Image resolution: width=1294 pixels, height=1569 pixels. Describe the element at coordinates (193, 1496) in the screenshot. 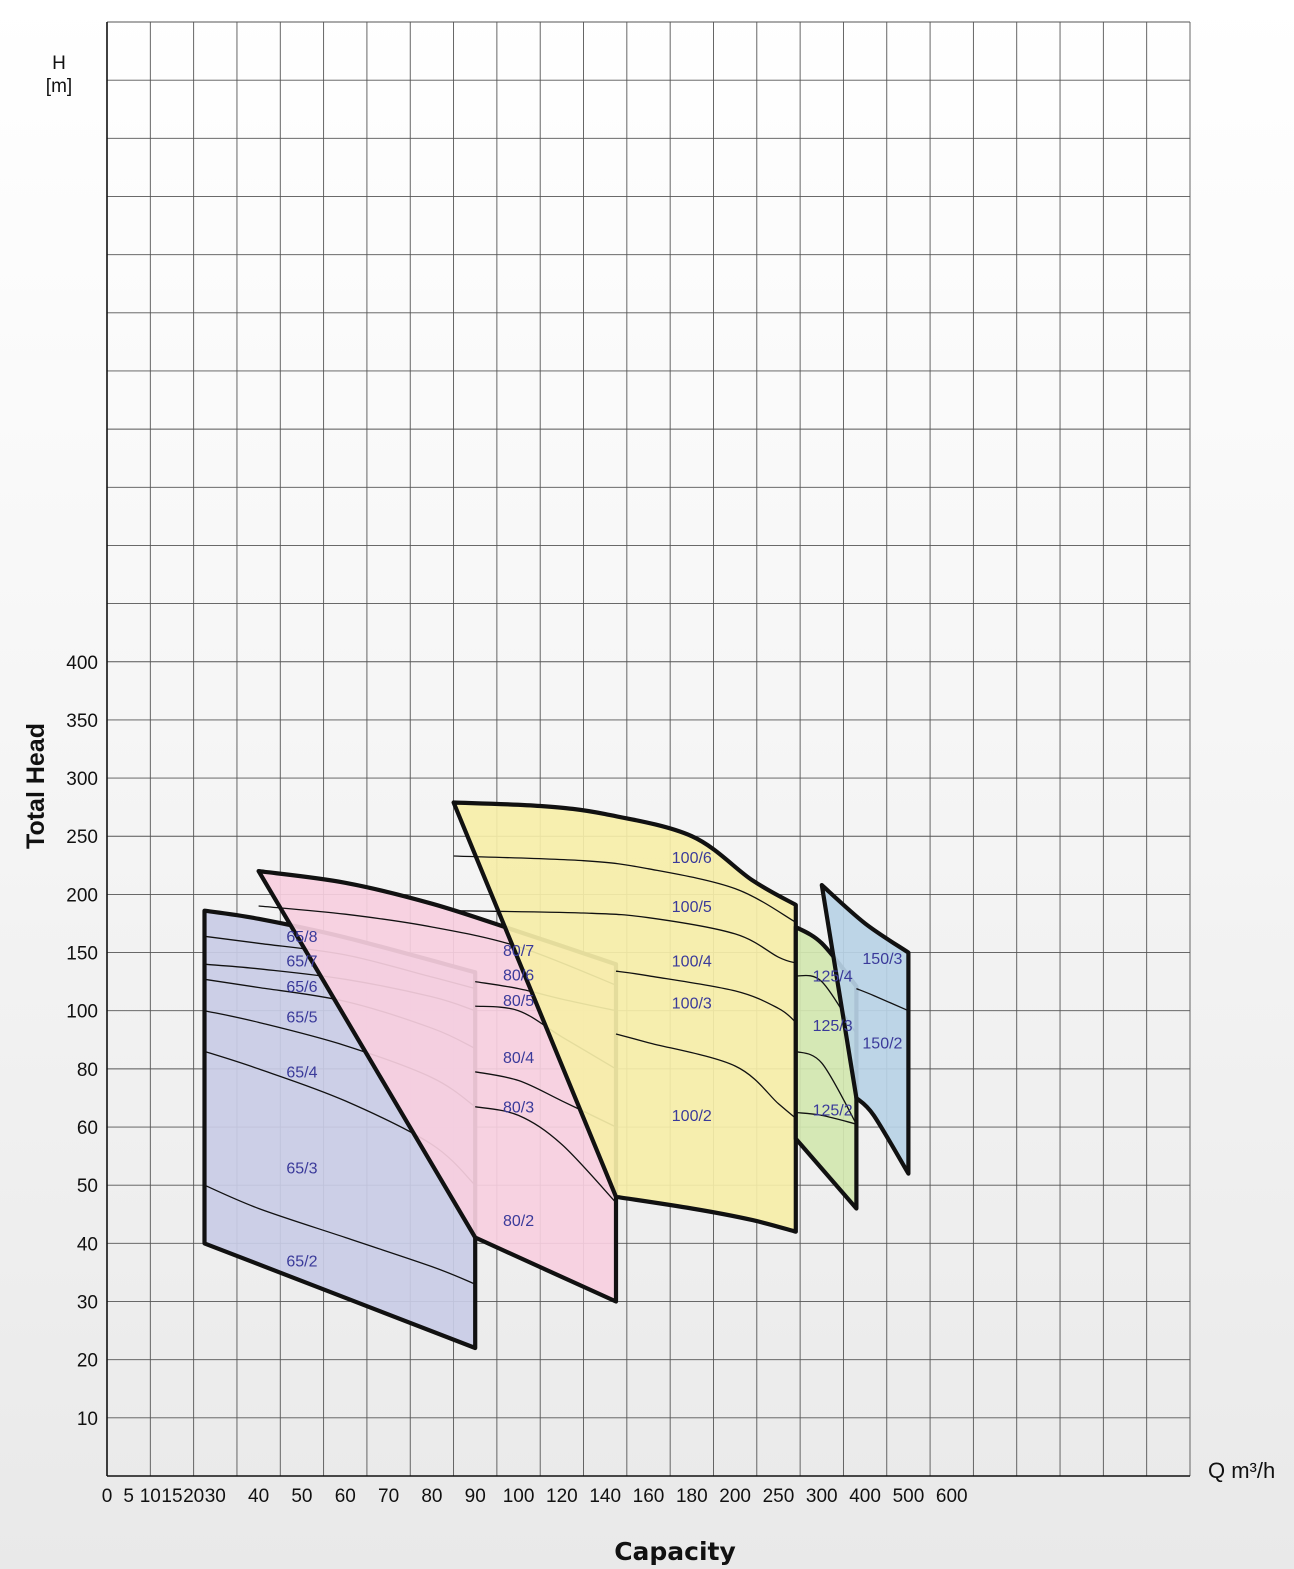

I see `x-tick-label: 20` at that location.